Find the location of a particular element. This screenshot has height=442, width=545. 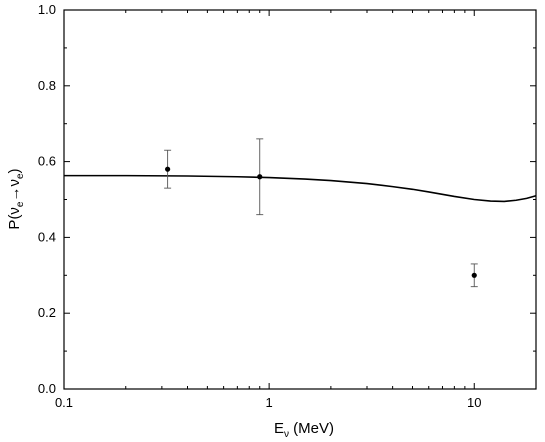

theory-curve is located at coordinates (300, 188).